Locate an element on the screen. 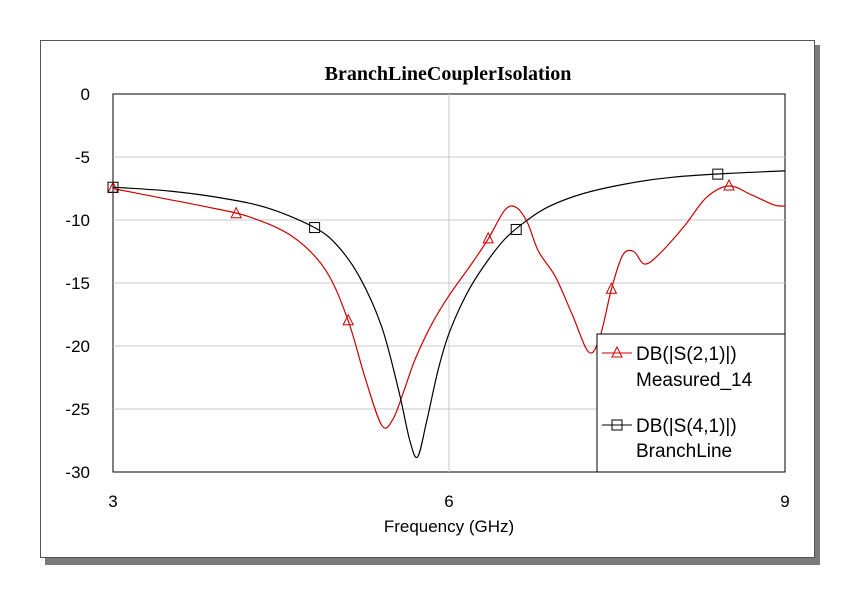 The width and height of the screenshot is (864, 603). x-tick-labels: 3 6 9 is located at coordinates (448, 501).